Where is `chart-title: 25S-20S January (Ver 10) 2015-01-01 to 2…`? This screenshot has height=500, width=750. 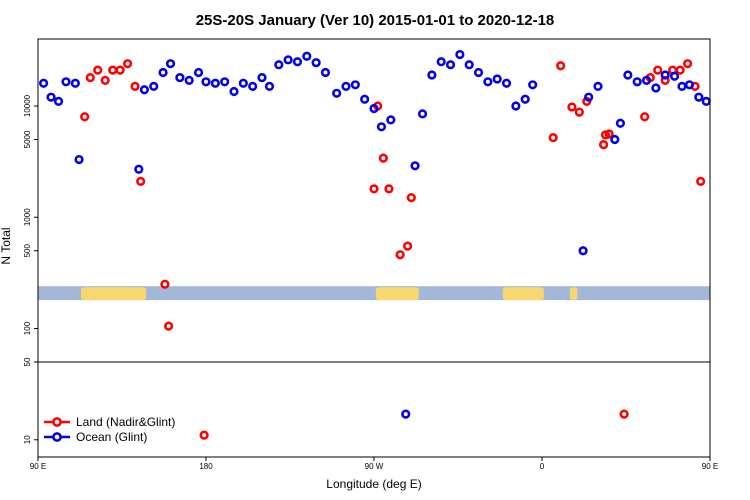 chart-title: 25S-20S January (Ver 10) 2015-01-01 to 2… is located at coordinates (375, 20).